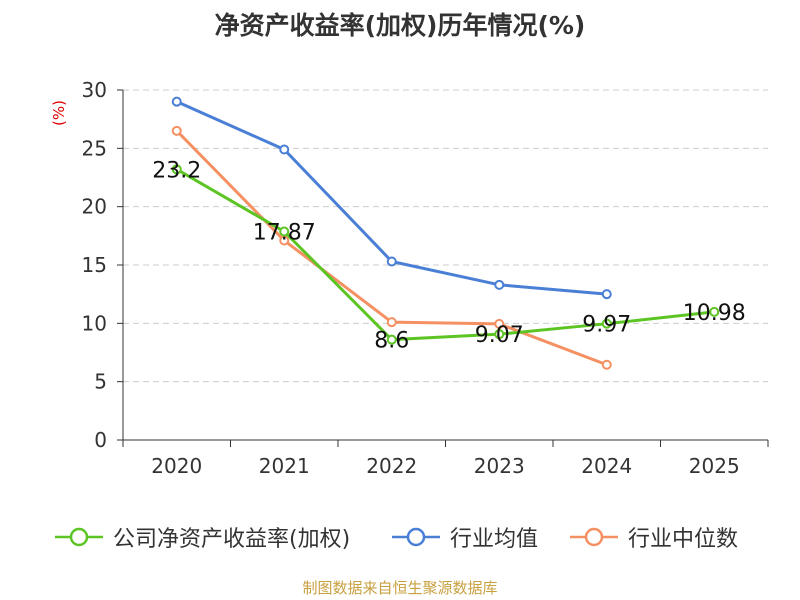 Image resolution: width=800 pixels, height=600 pixels. I want to click on y-tick-label: 25, so click(94, 148).